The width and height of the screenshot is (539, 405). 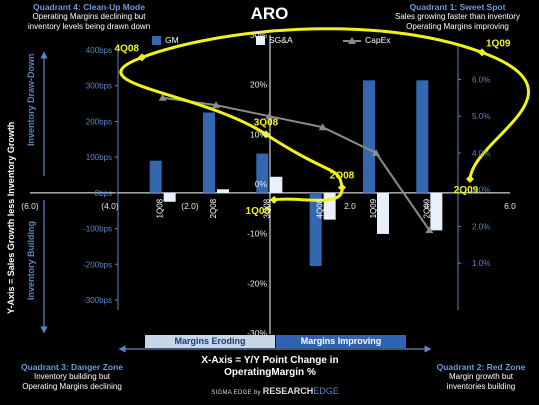 I want to click on left-tick-label: 100bps, so click(x=99, y=157).